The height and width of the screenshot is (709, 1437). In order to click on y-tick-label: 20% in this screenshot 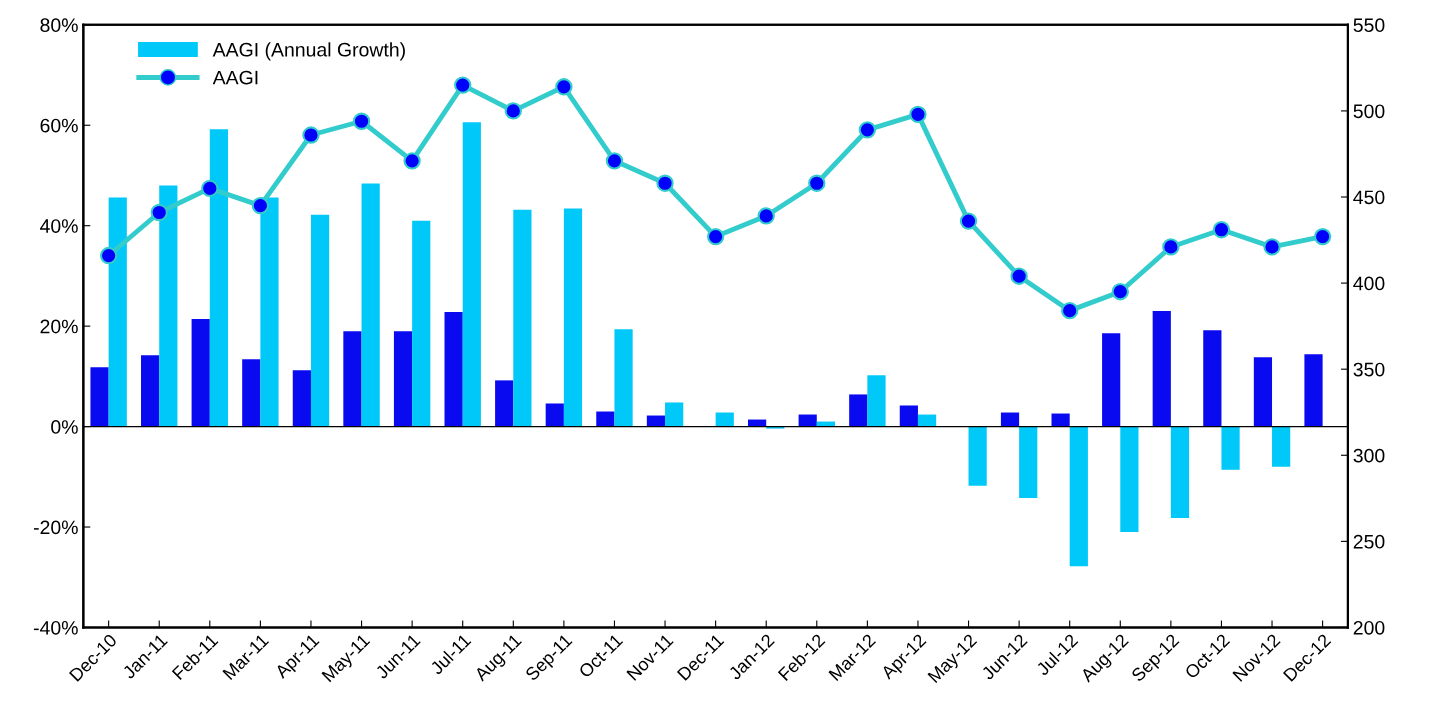, I will do `click(59, 326)`.